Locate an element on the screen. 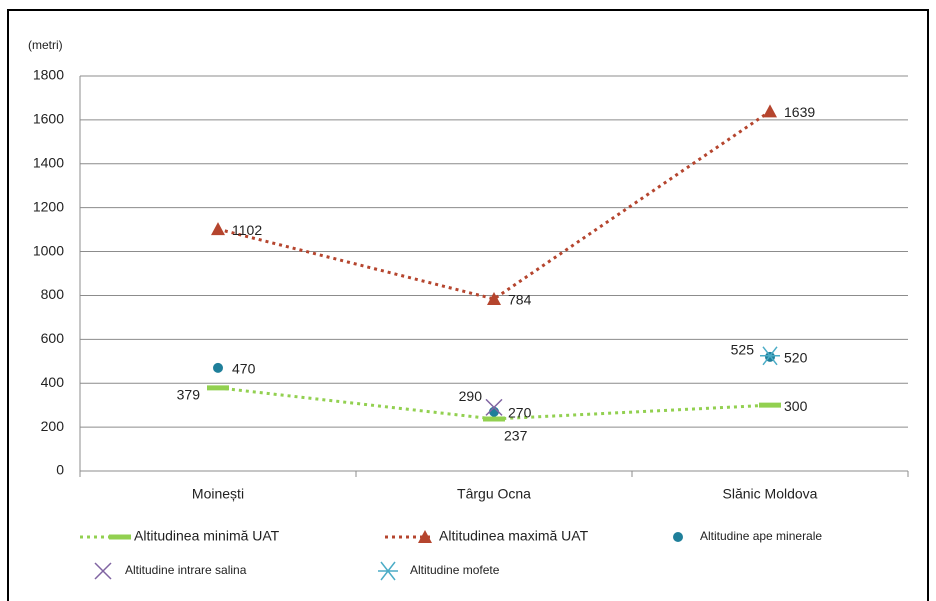 The height and width of the screenshot is (601, 936). y-tick-label: 1000 is located at coordinates (48, 250).